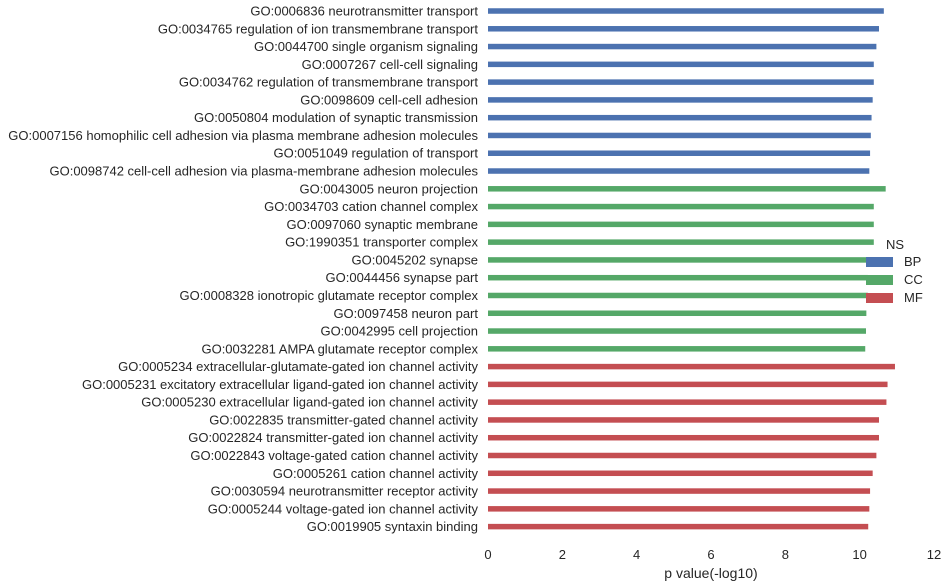  I want to click on category-label: GO:0007267 cell-cell signaling, so click(390, 64).